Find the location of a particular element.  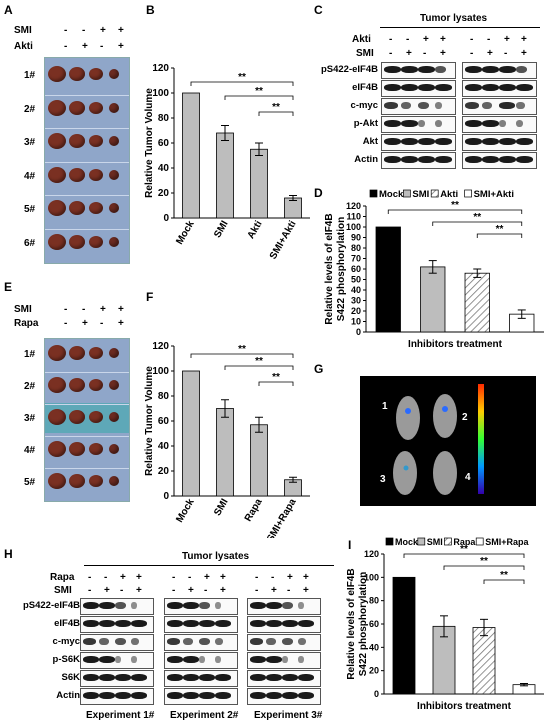

y-axis-label-0: Relative Tumor Volume is located at coordinates (149, 421).